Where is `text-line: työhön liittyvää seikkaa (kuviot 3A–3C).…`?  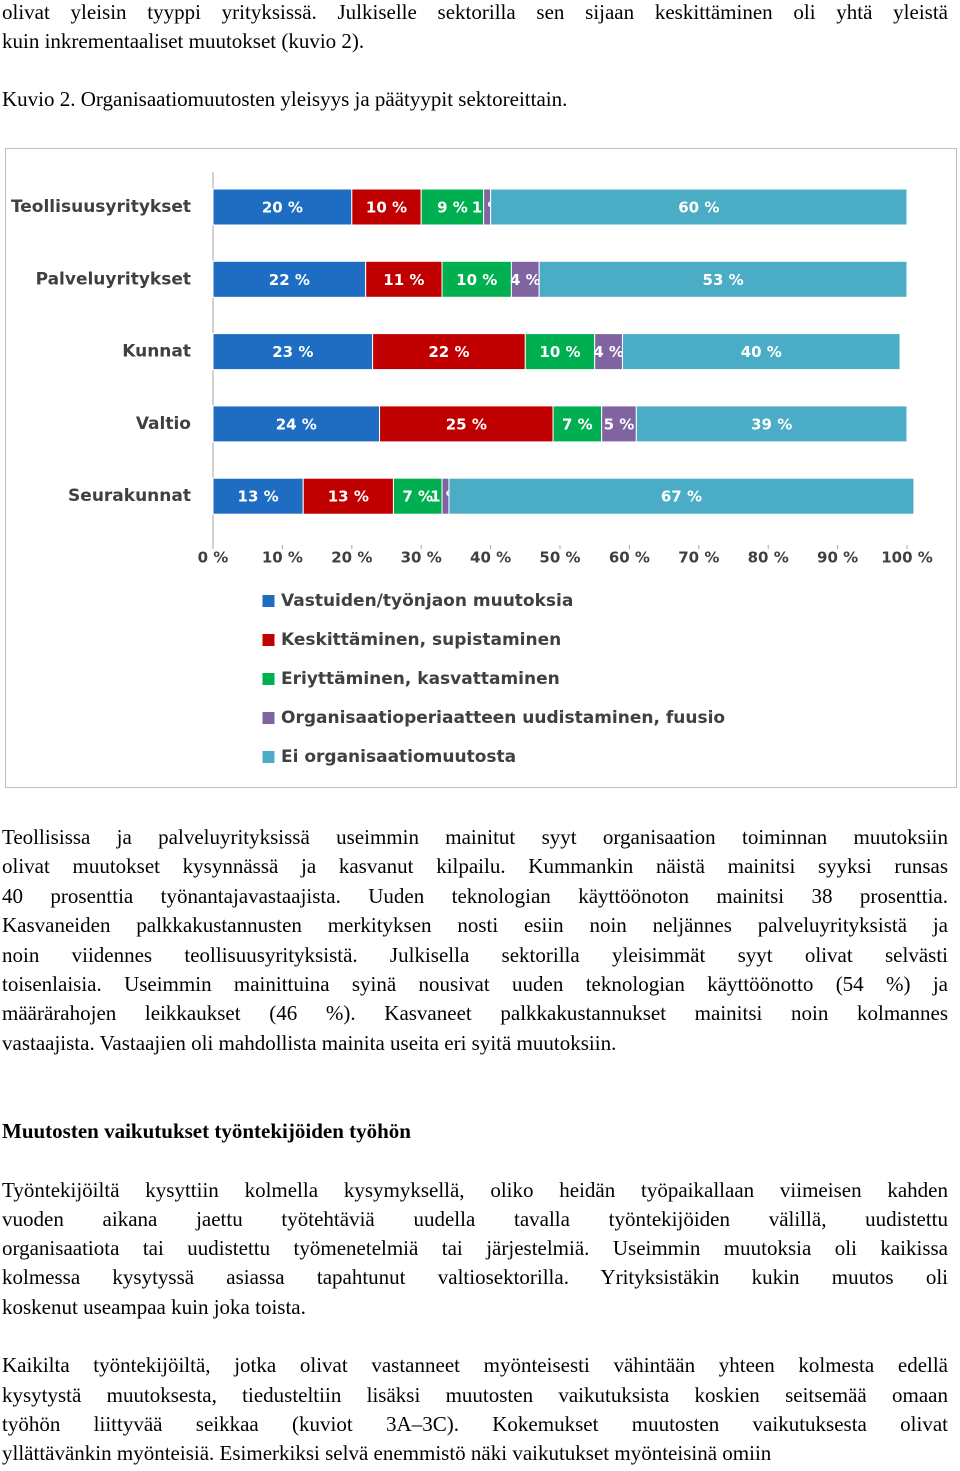
text-line: työhön liittyvää seikkaa (kuviot 3A–3C).… is located at coordinates (475, 1424).